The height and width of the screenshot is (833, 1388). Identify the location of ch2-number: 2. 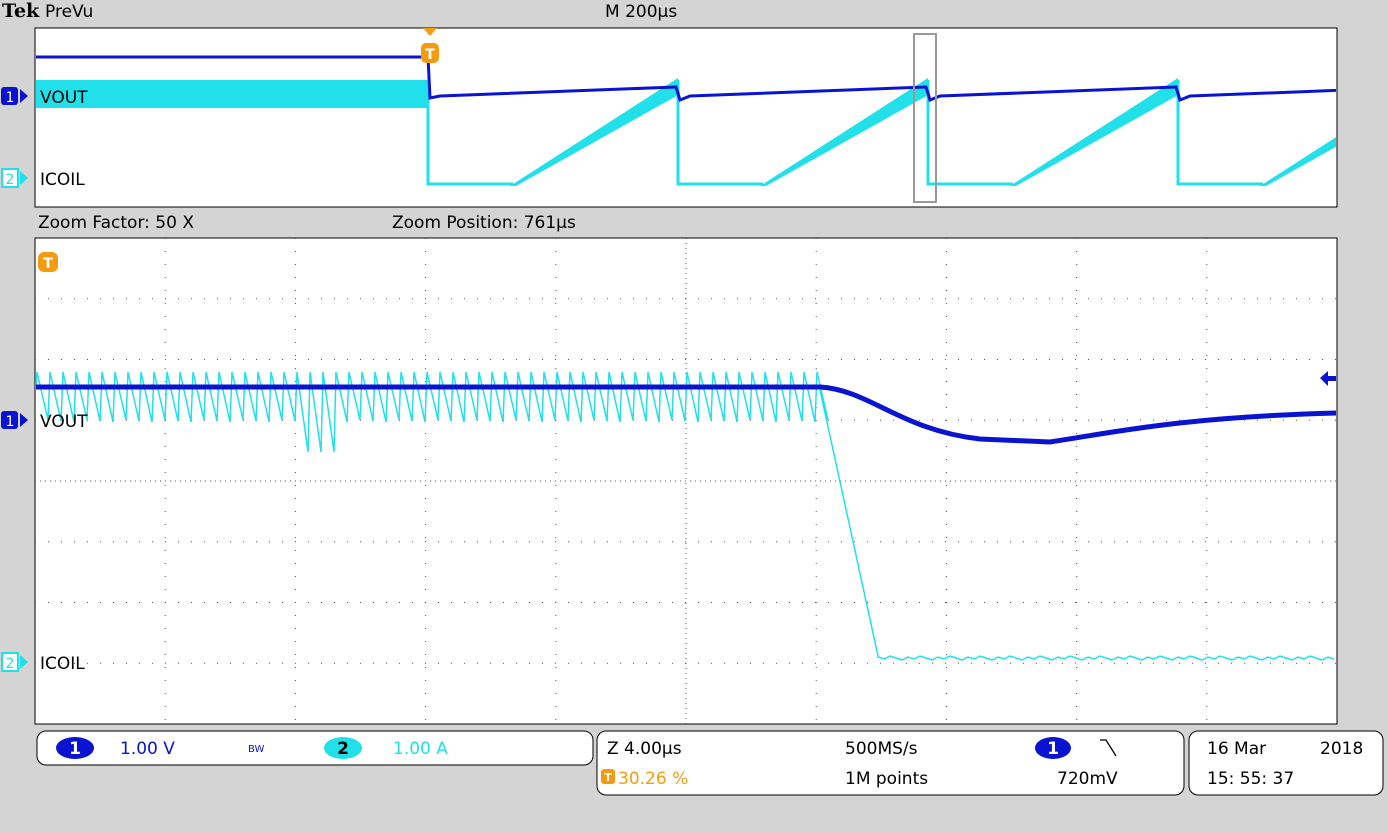
(343, 749).